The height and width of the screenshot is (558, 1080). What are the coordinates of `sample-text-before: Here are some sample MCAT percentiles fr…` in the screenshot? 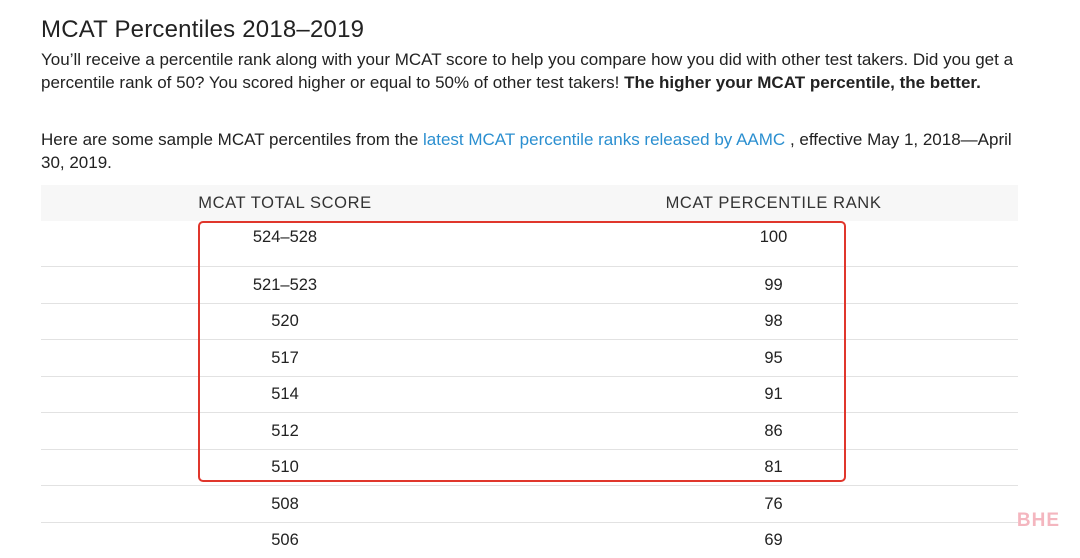 It's located at (232, 139).